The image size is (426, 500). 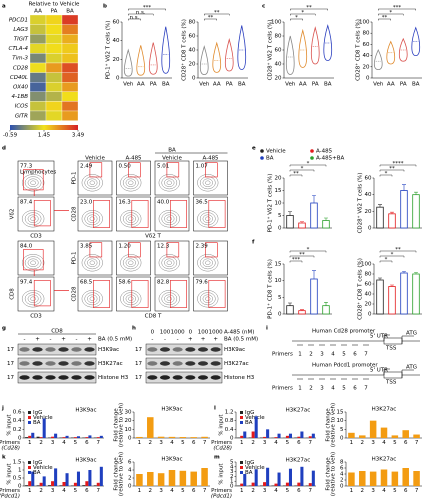 What do you see at coordinates (364, 23) in the screenshot?
I see `y-tick-label: 100` at bounding box center [364, 23].